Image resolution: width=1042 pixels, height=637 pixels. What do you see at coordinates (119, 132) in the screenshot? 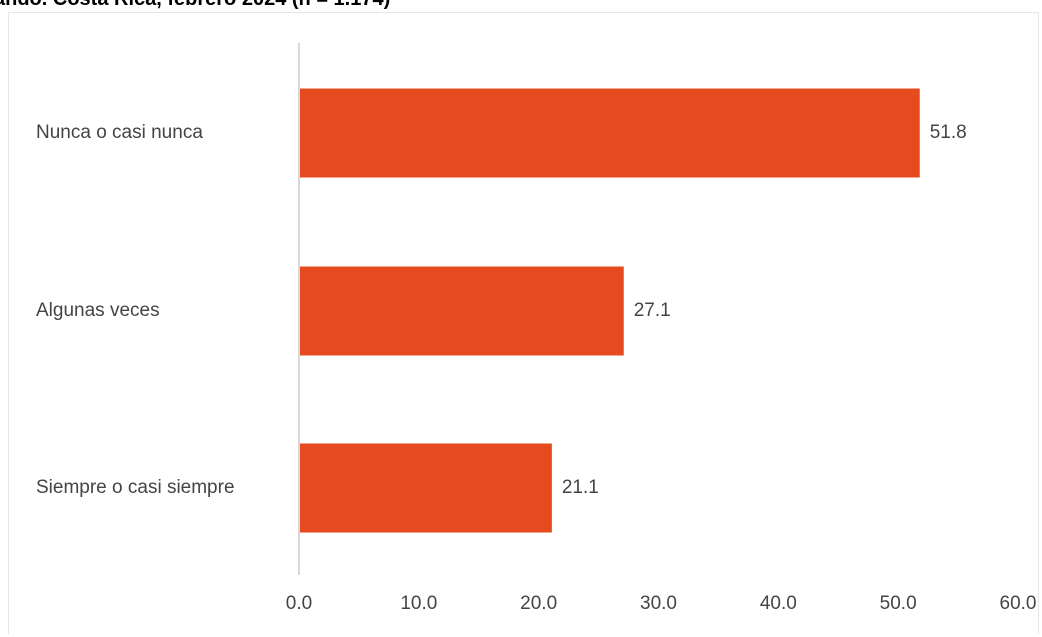
I see `category-label: Nunca o casi nunca` at bounding box center [119, 132].